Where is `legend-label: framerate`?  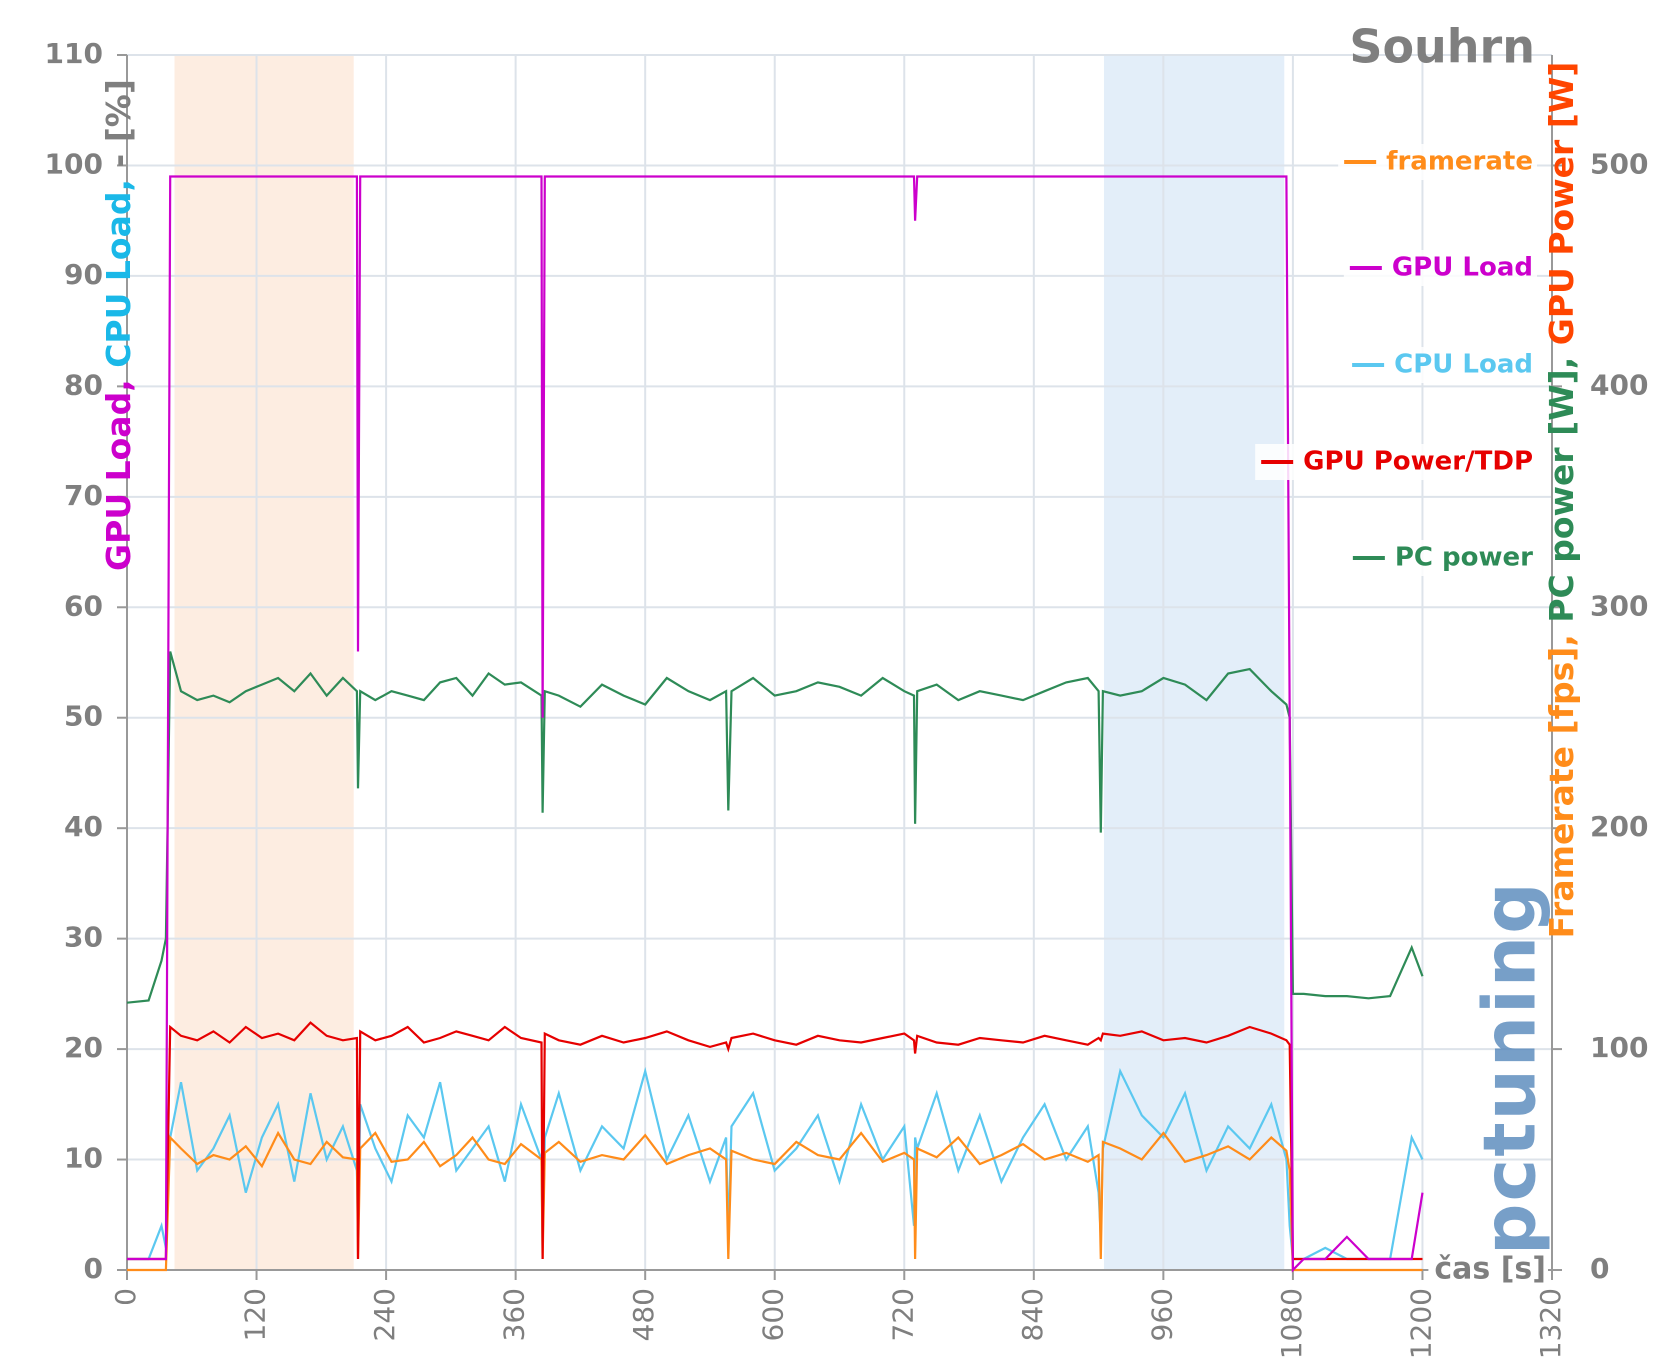
legend-label: framerate is located at coordinates (1459, 162).